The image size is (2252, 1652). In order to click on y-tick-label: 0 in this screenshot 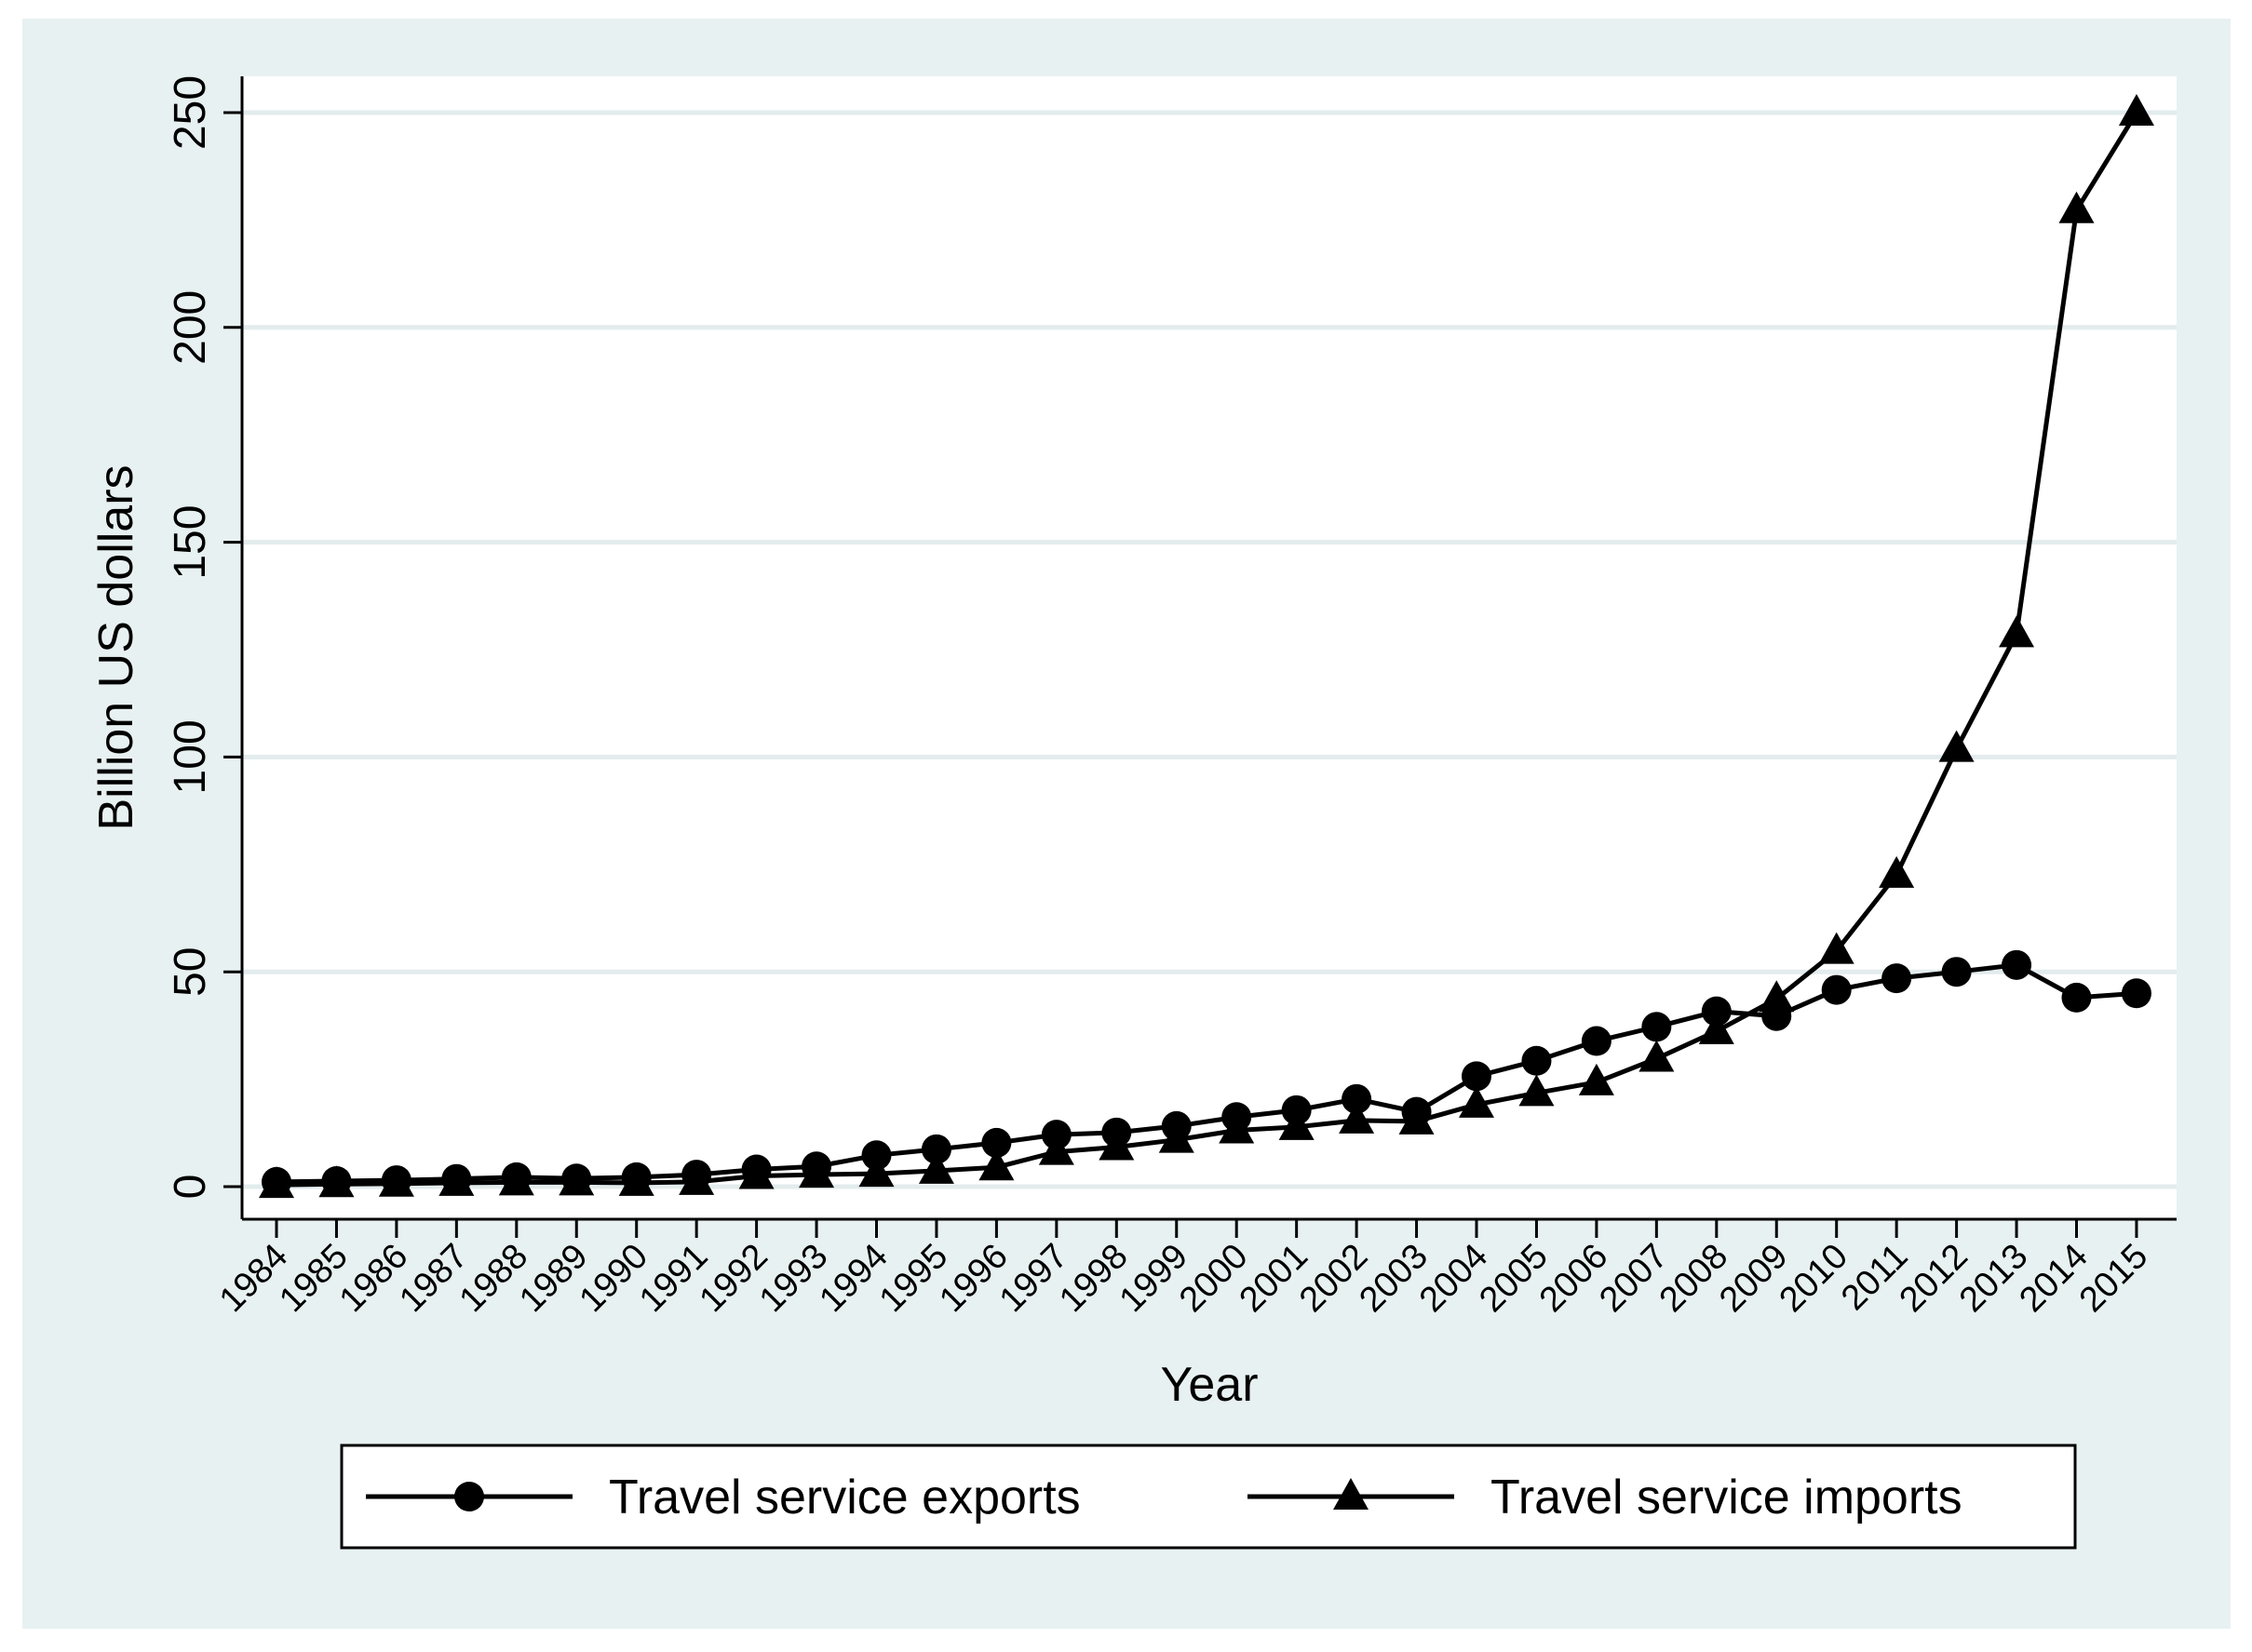, I will do `click(190, 1187)`.